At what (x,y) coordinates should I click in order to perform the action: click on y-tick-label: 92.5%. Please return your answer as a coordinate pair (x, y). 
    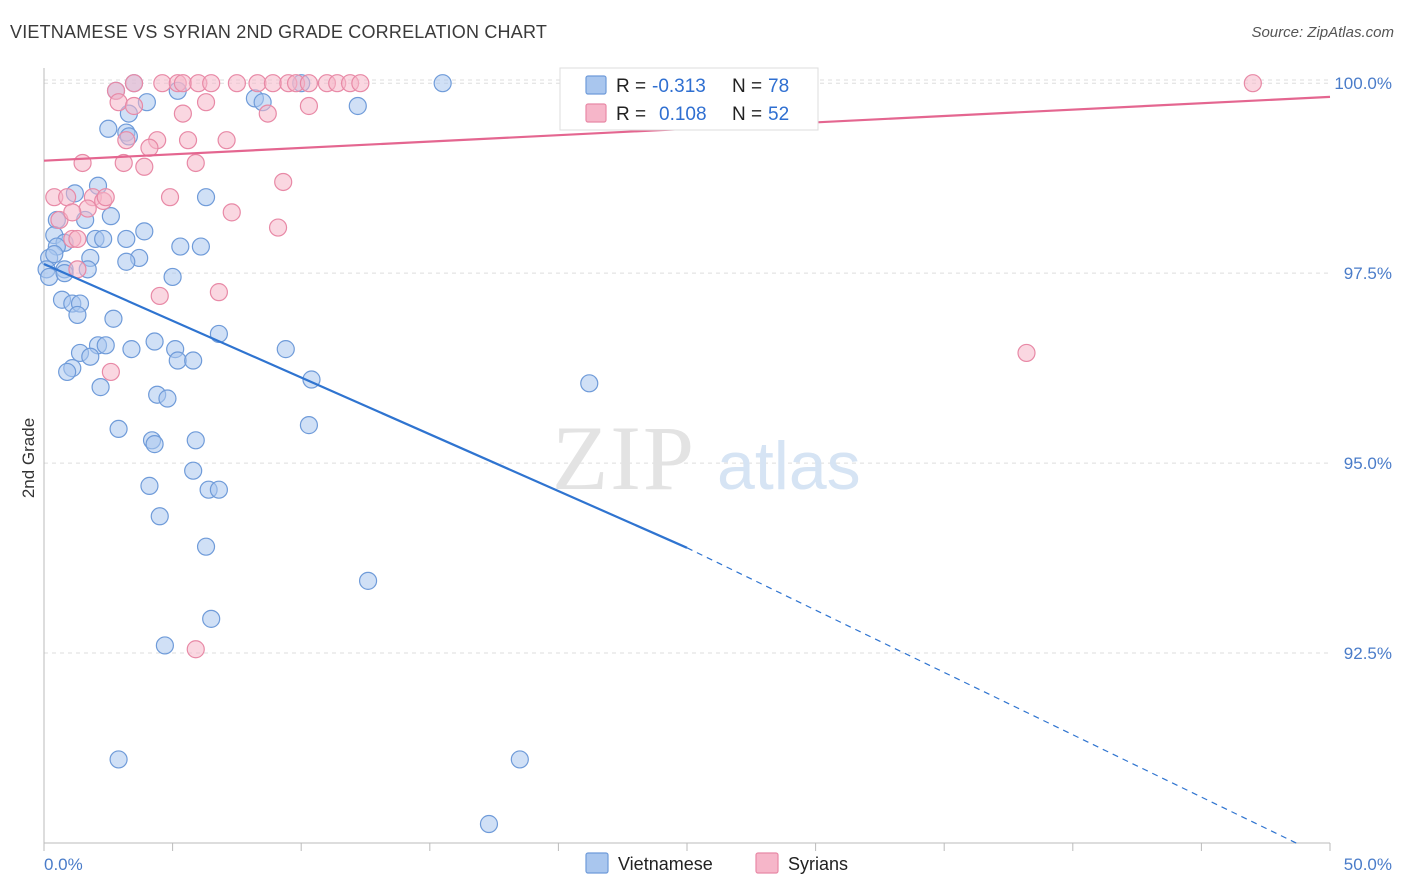
    Looking at the image, I should click on (1368, 653).